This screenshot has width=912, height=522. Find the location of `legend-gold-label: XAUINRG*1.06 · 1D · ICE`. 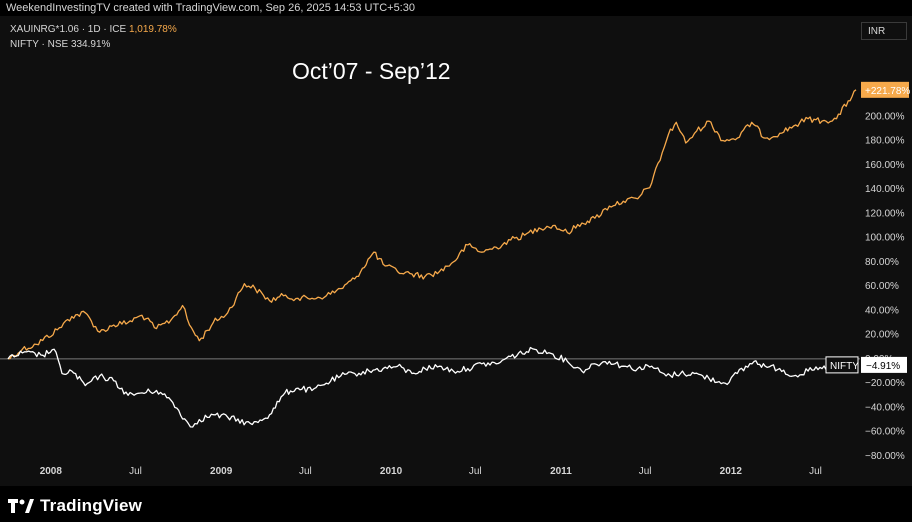

legend-gold-label: XAUINRG*1.06 · 1D · ICE is located at coordinates (68, 29).